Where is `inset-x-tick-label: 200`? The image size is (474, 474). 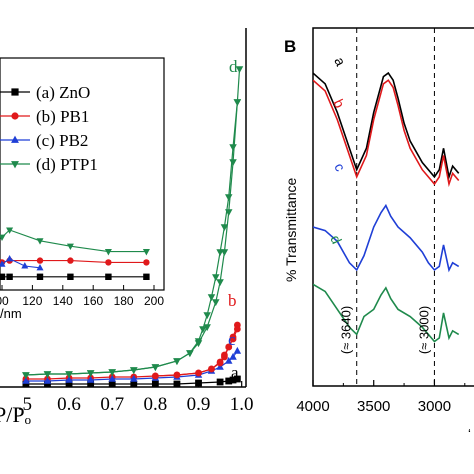
inset-x-tick-label: 200 is located at coordinates (154, 301).